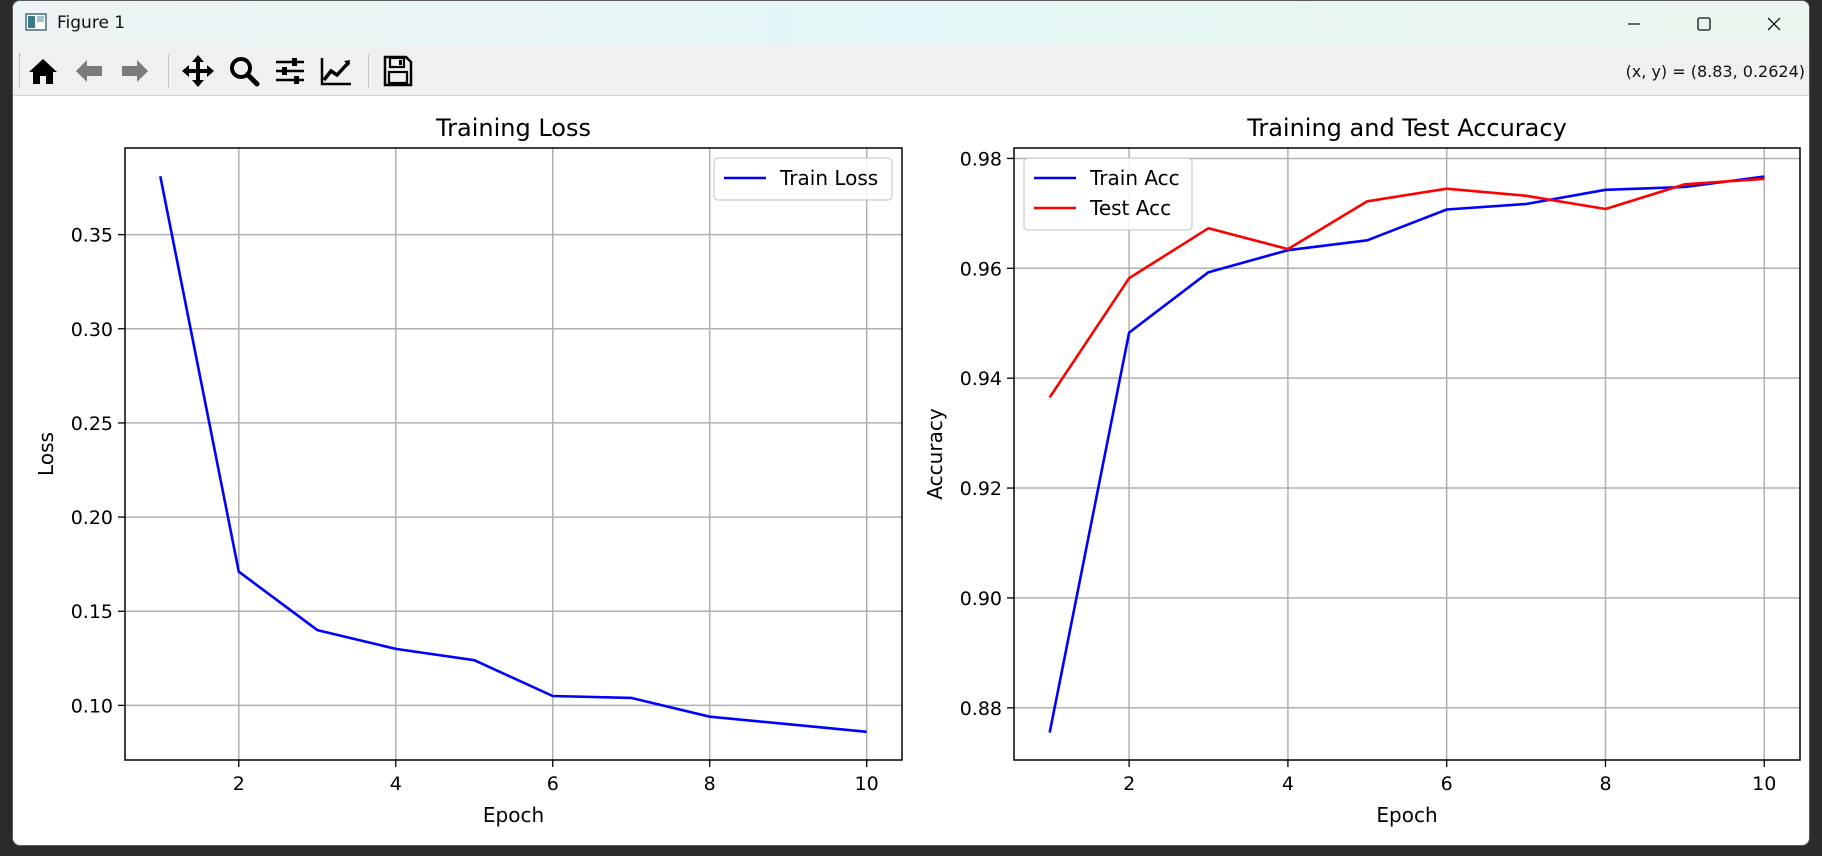  What do you see at coordinates (867, 784) in the screenshot?
I see `chart-1-x-tick-label: 10` at bounding box center [867, 784].